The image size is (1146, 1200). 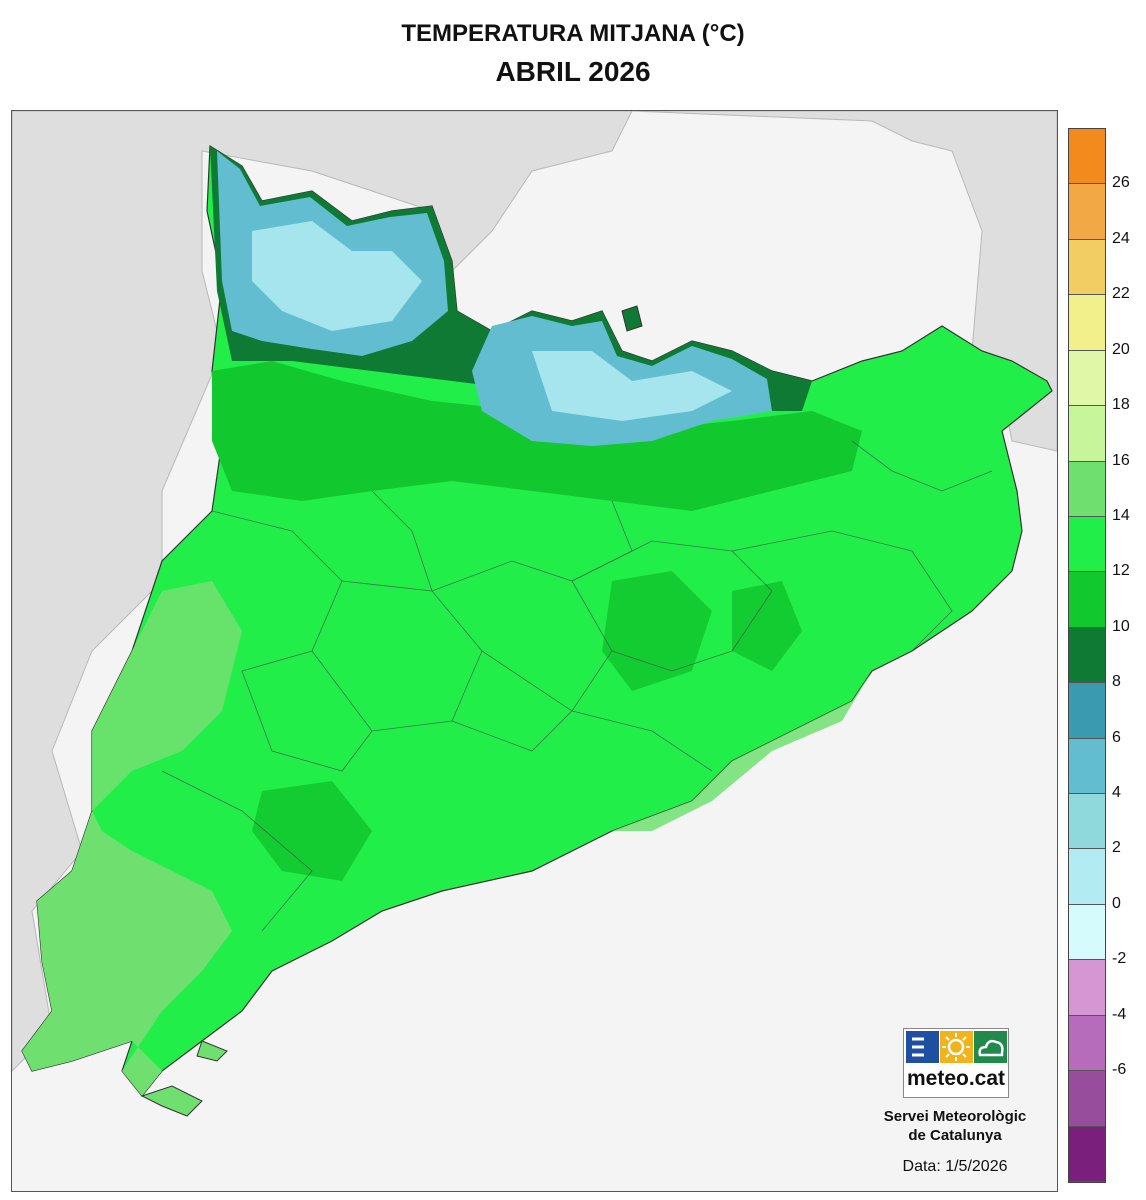 I want to click on warm-zone-west, so click(x=167, y=696).